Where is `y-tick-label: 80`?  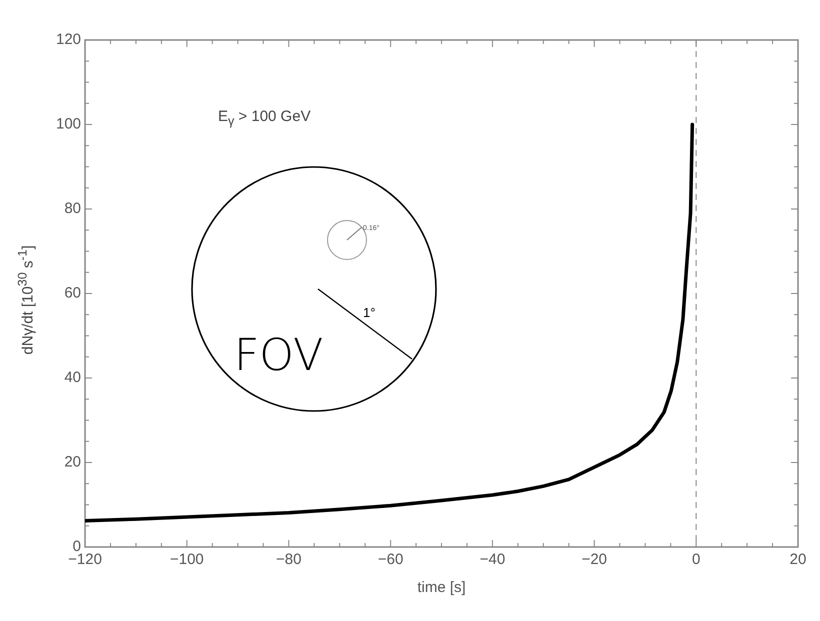 y-tick-label: 80 is located at coordinates (73, 209).